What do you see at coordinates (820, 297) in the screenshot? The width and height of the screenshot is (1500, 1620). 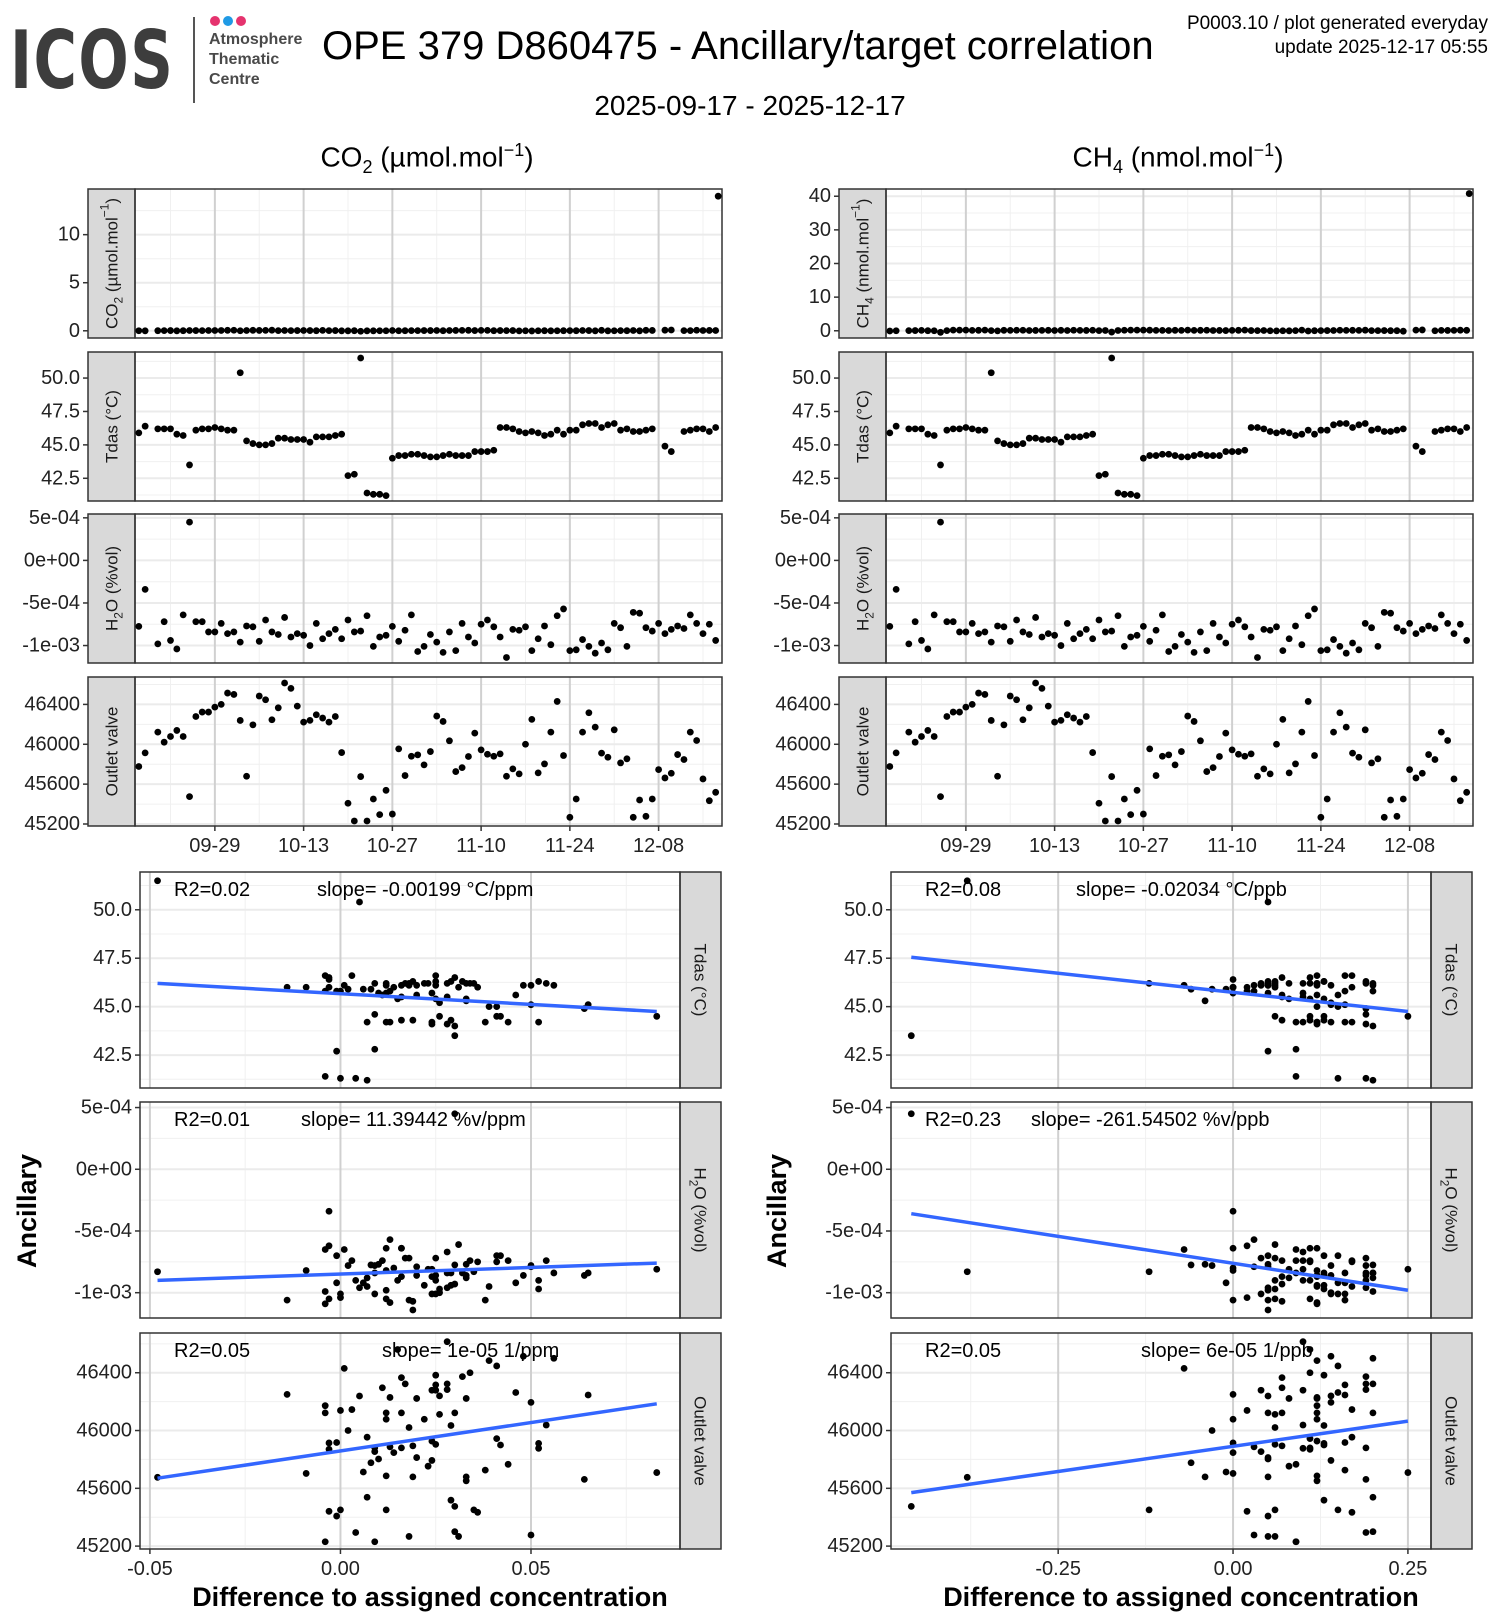 I see `y-tick-label: 10` at bounding box center [820, 297].